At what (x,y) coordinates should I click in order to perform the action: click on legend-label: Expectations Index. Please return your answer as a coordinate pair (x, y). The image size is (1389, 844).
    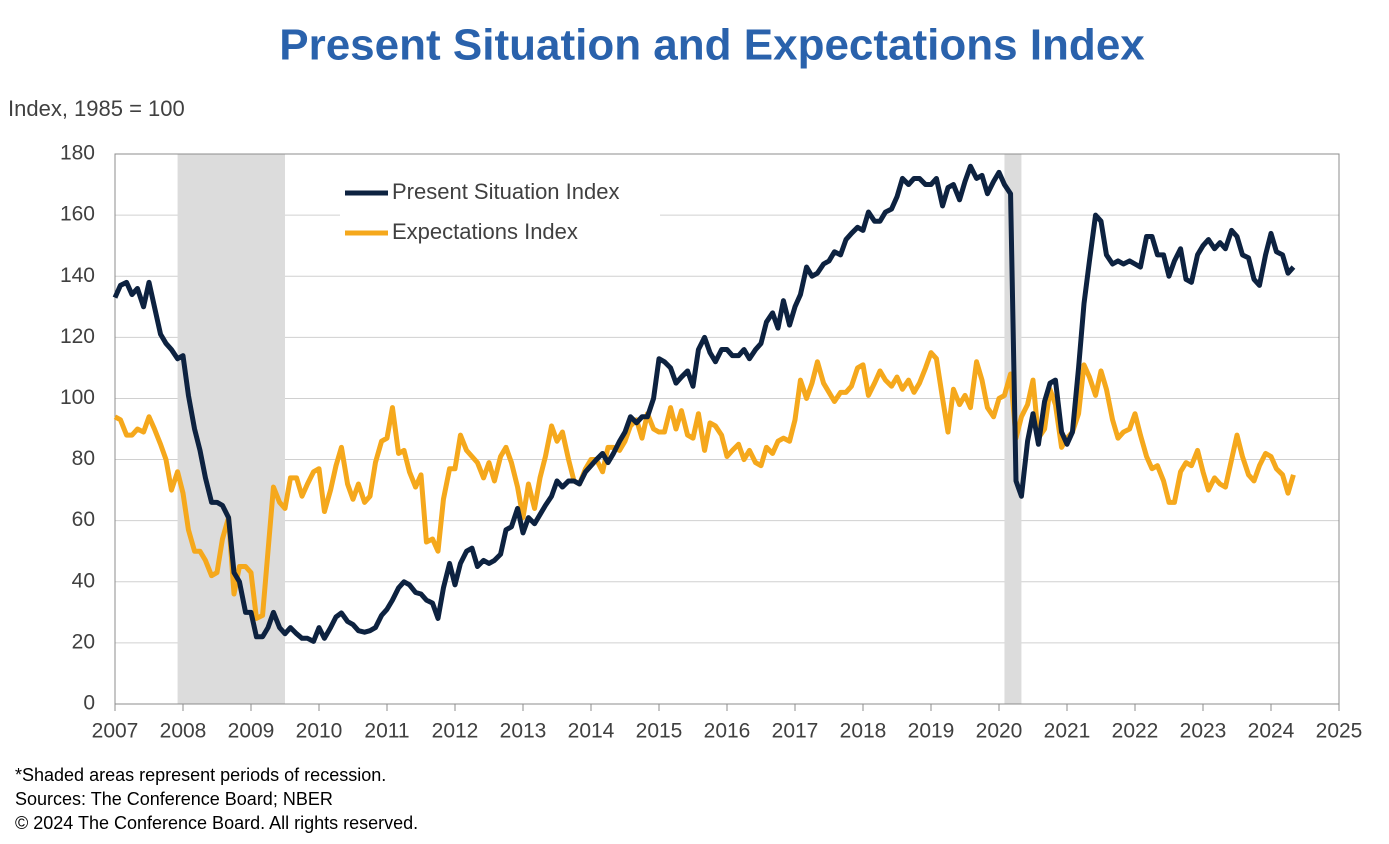
    Looking at the image, I should click on (485, 231).